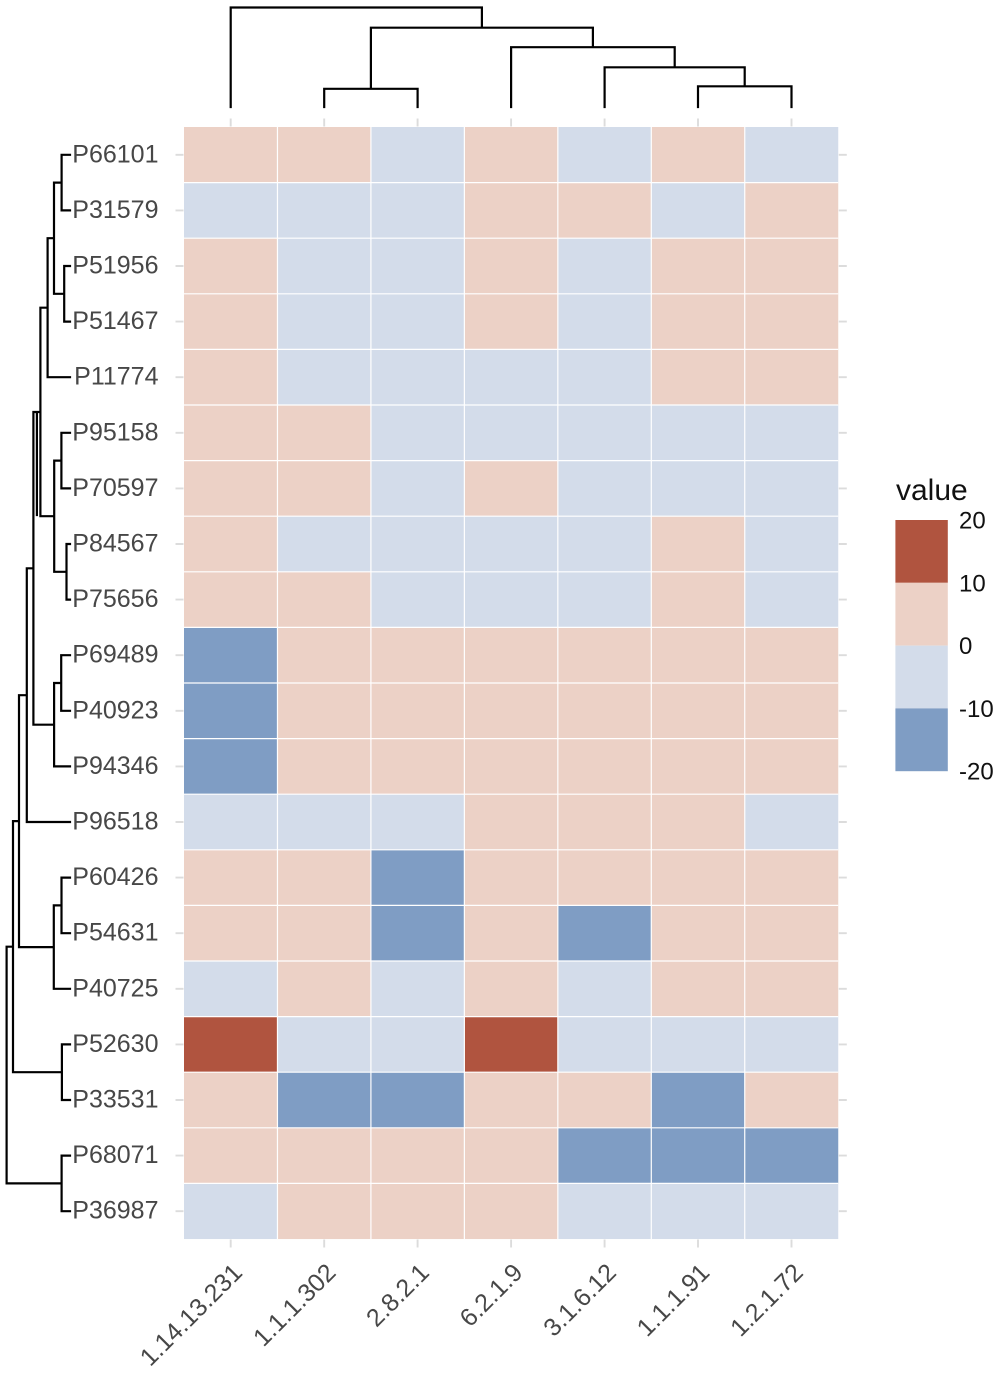 The image size is (1002, 1376). I want to click on svg-text: 1.2.1.72, so click(767, 1300).